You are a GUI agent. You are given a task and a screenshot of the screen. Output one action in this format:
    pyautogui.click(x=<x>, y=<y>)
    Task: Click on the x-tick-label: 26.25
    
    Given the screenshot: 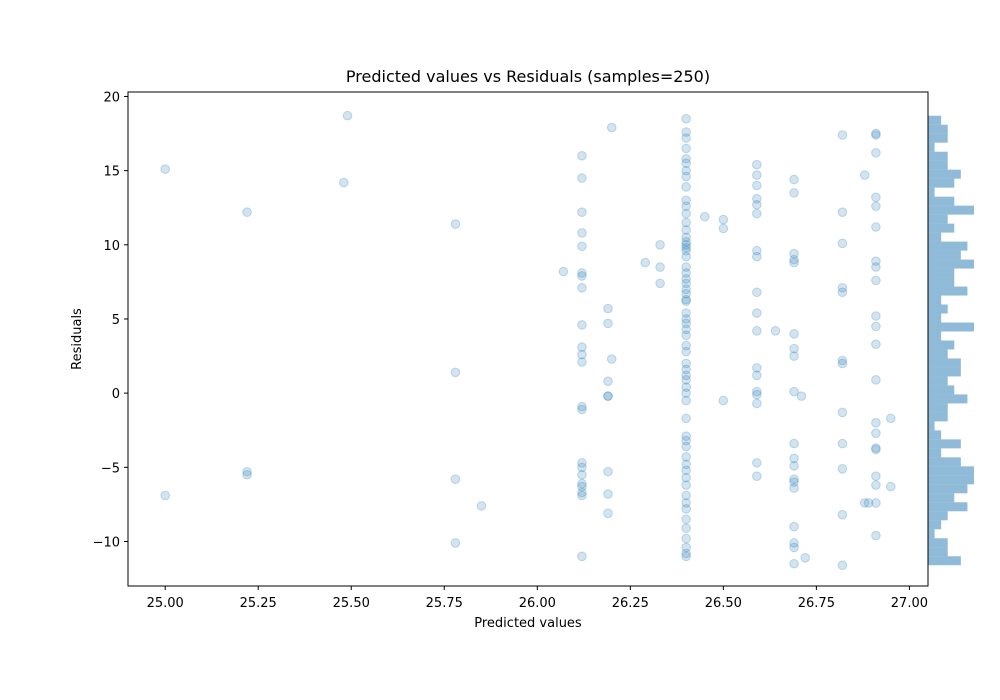 What is the action you would take?
    pyautogui.click(x=630, y=603)
    